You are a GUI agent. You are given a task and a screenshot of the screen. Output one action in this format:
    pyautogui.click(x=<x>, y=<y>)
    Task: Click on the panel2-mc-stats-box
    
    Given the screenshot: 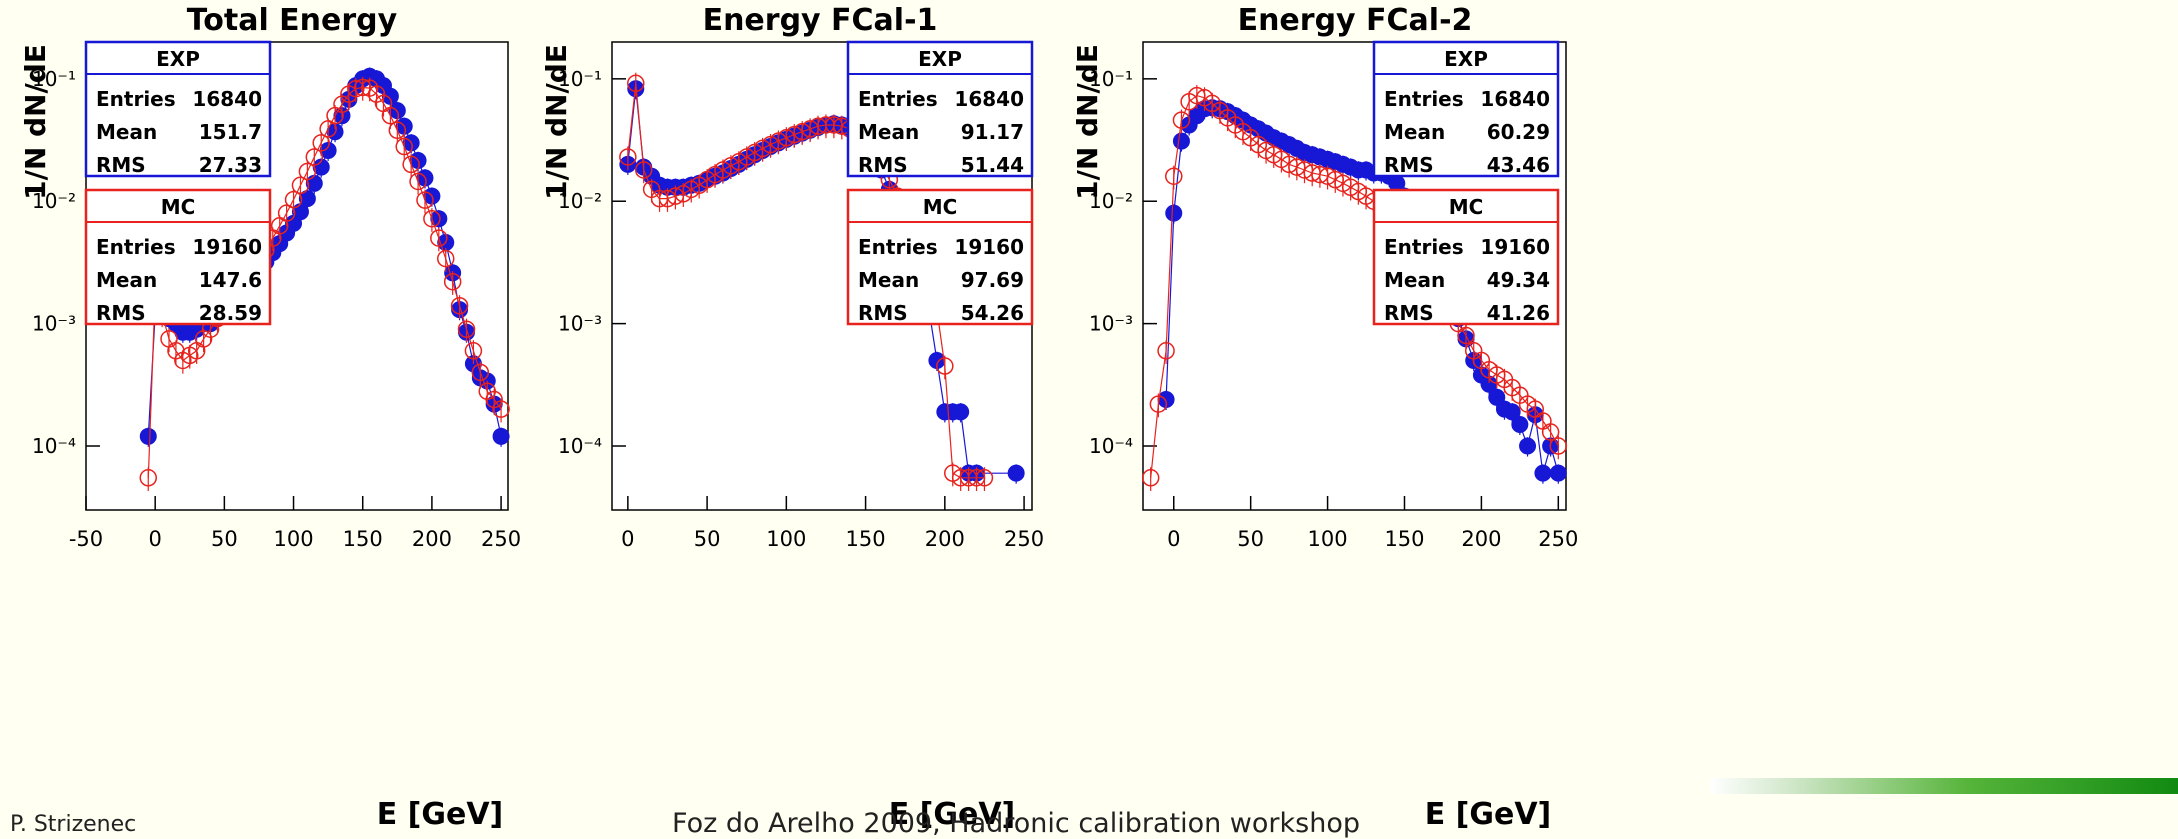 What is the action you would take?
    pyautogui.click(x=940, y=257)
    